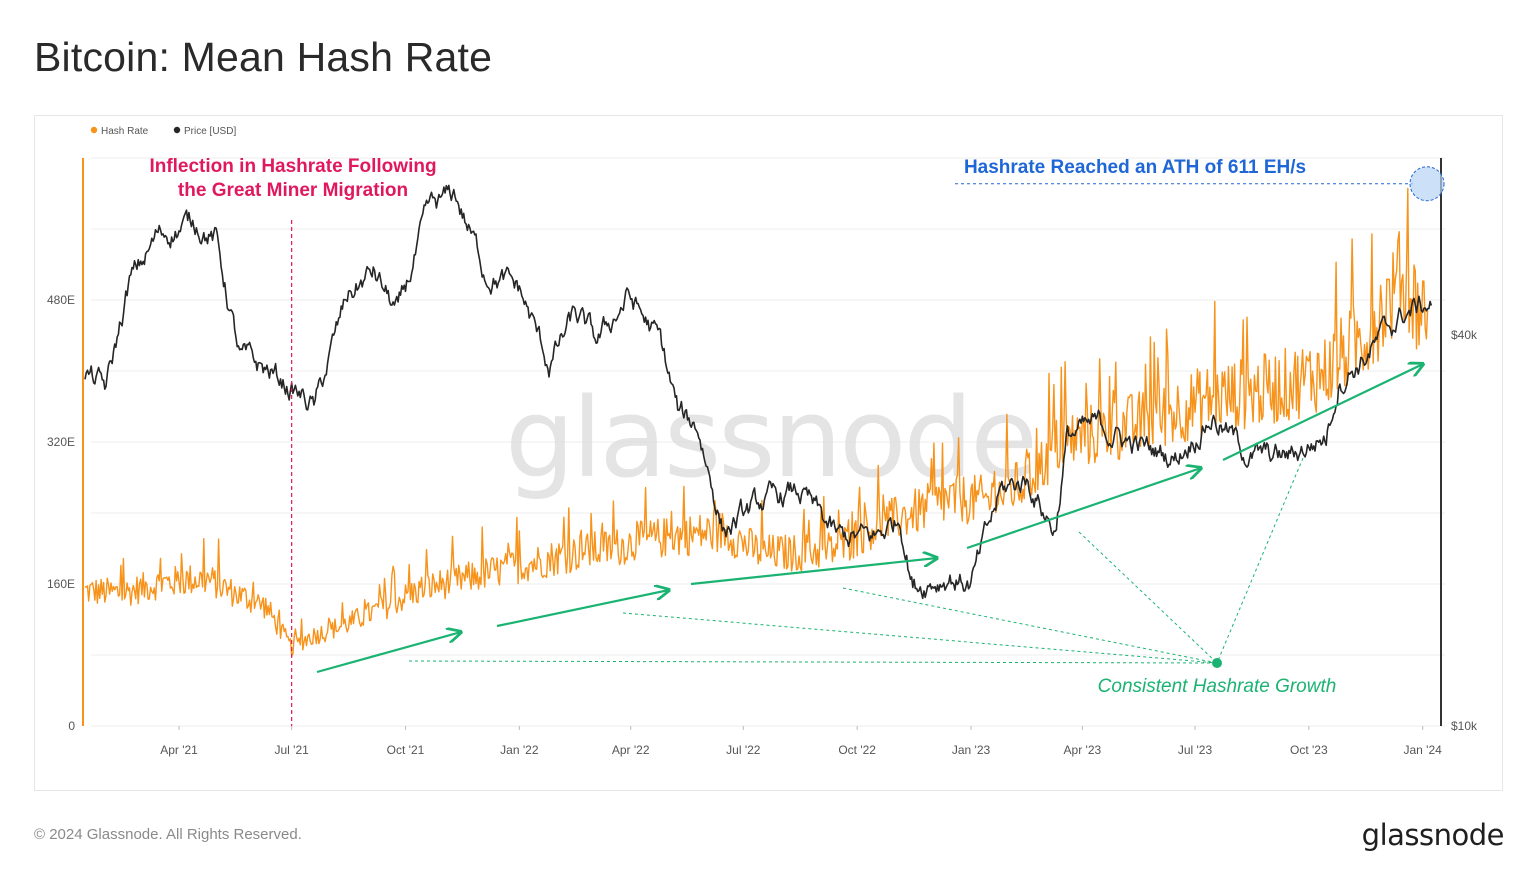 The height and width of the screenshot is (884, 1536). I want to click on legend-label-price: Price [USD], so click(210, 131).